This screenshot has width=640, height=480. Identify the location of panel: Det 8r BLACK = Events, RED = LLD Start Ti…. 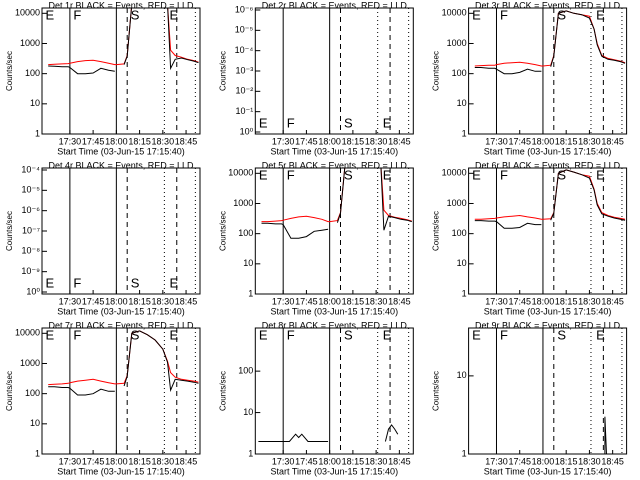
(316, 398).